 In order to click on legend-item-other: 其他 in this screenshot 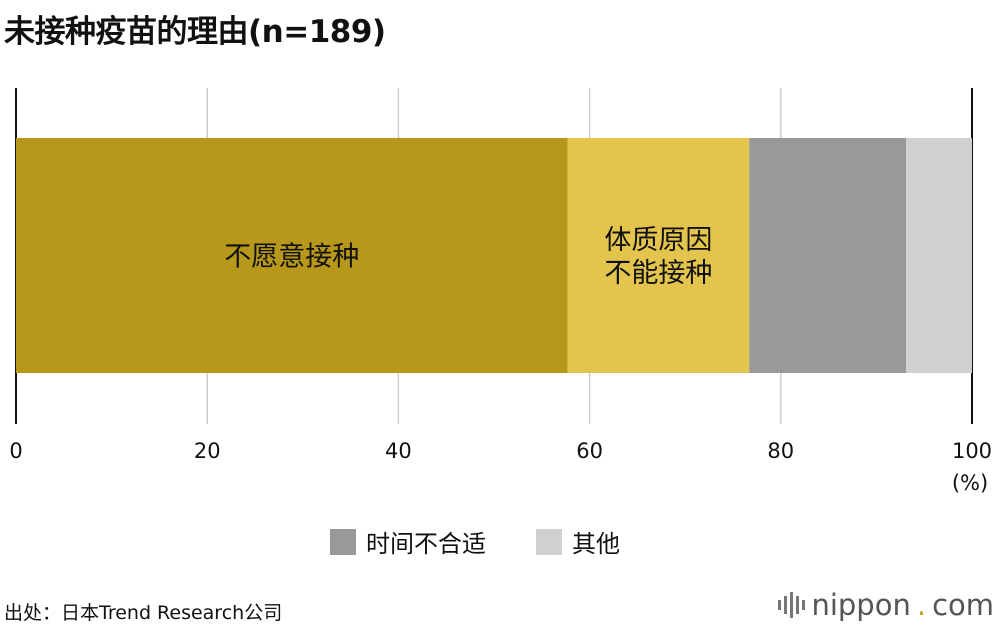, I will do `click(578, 541)`.